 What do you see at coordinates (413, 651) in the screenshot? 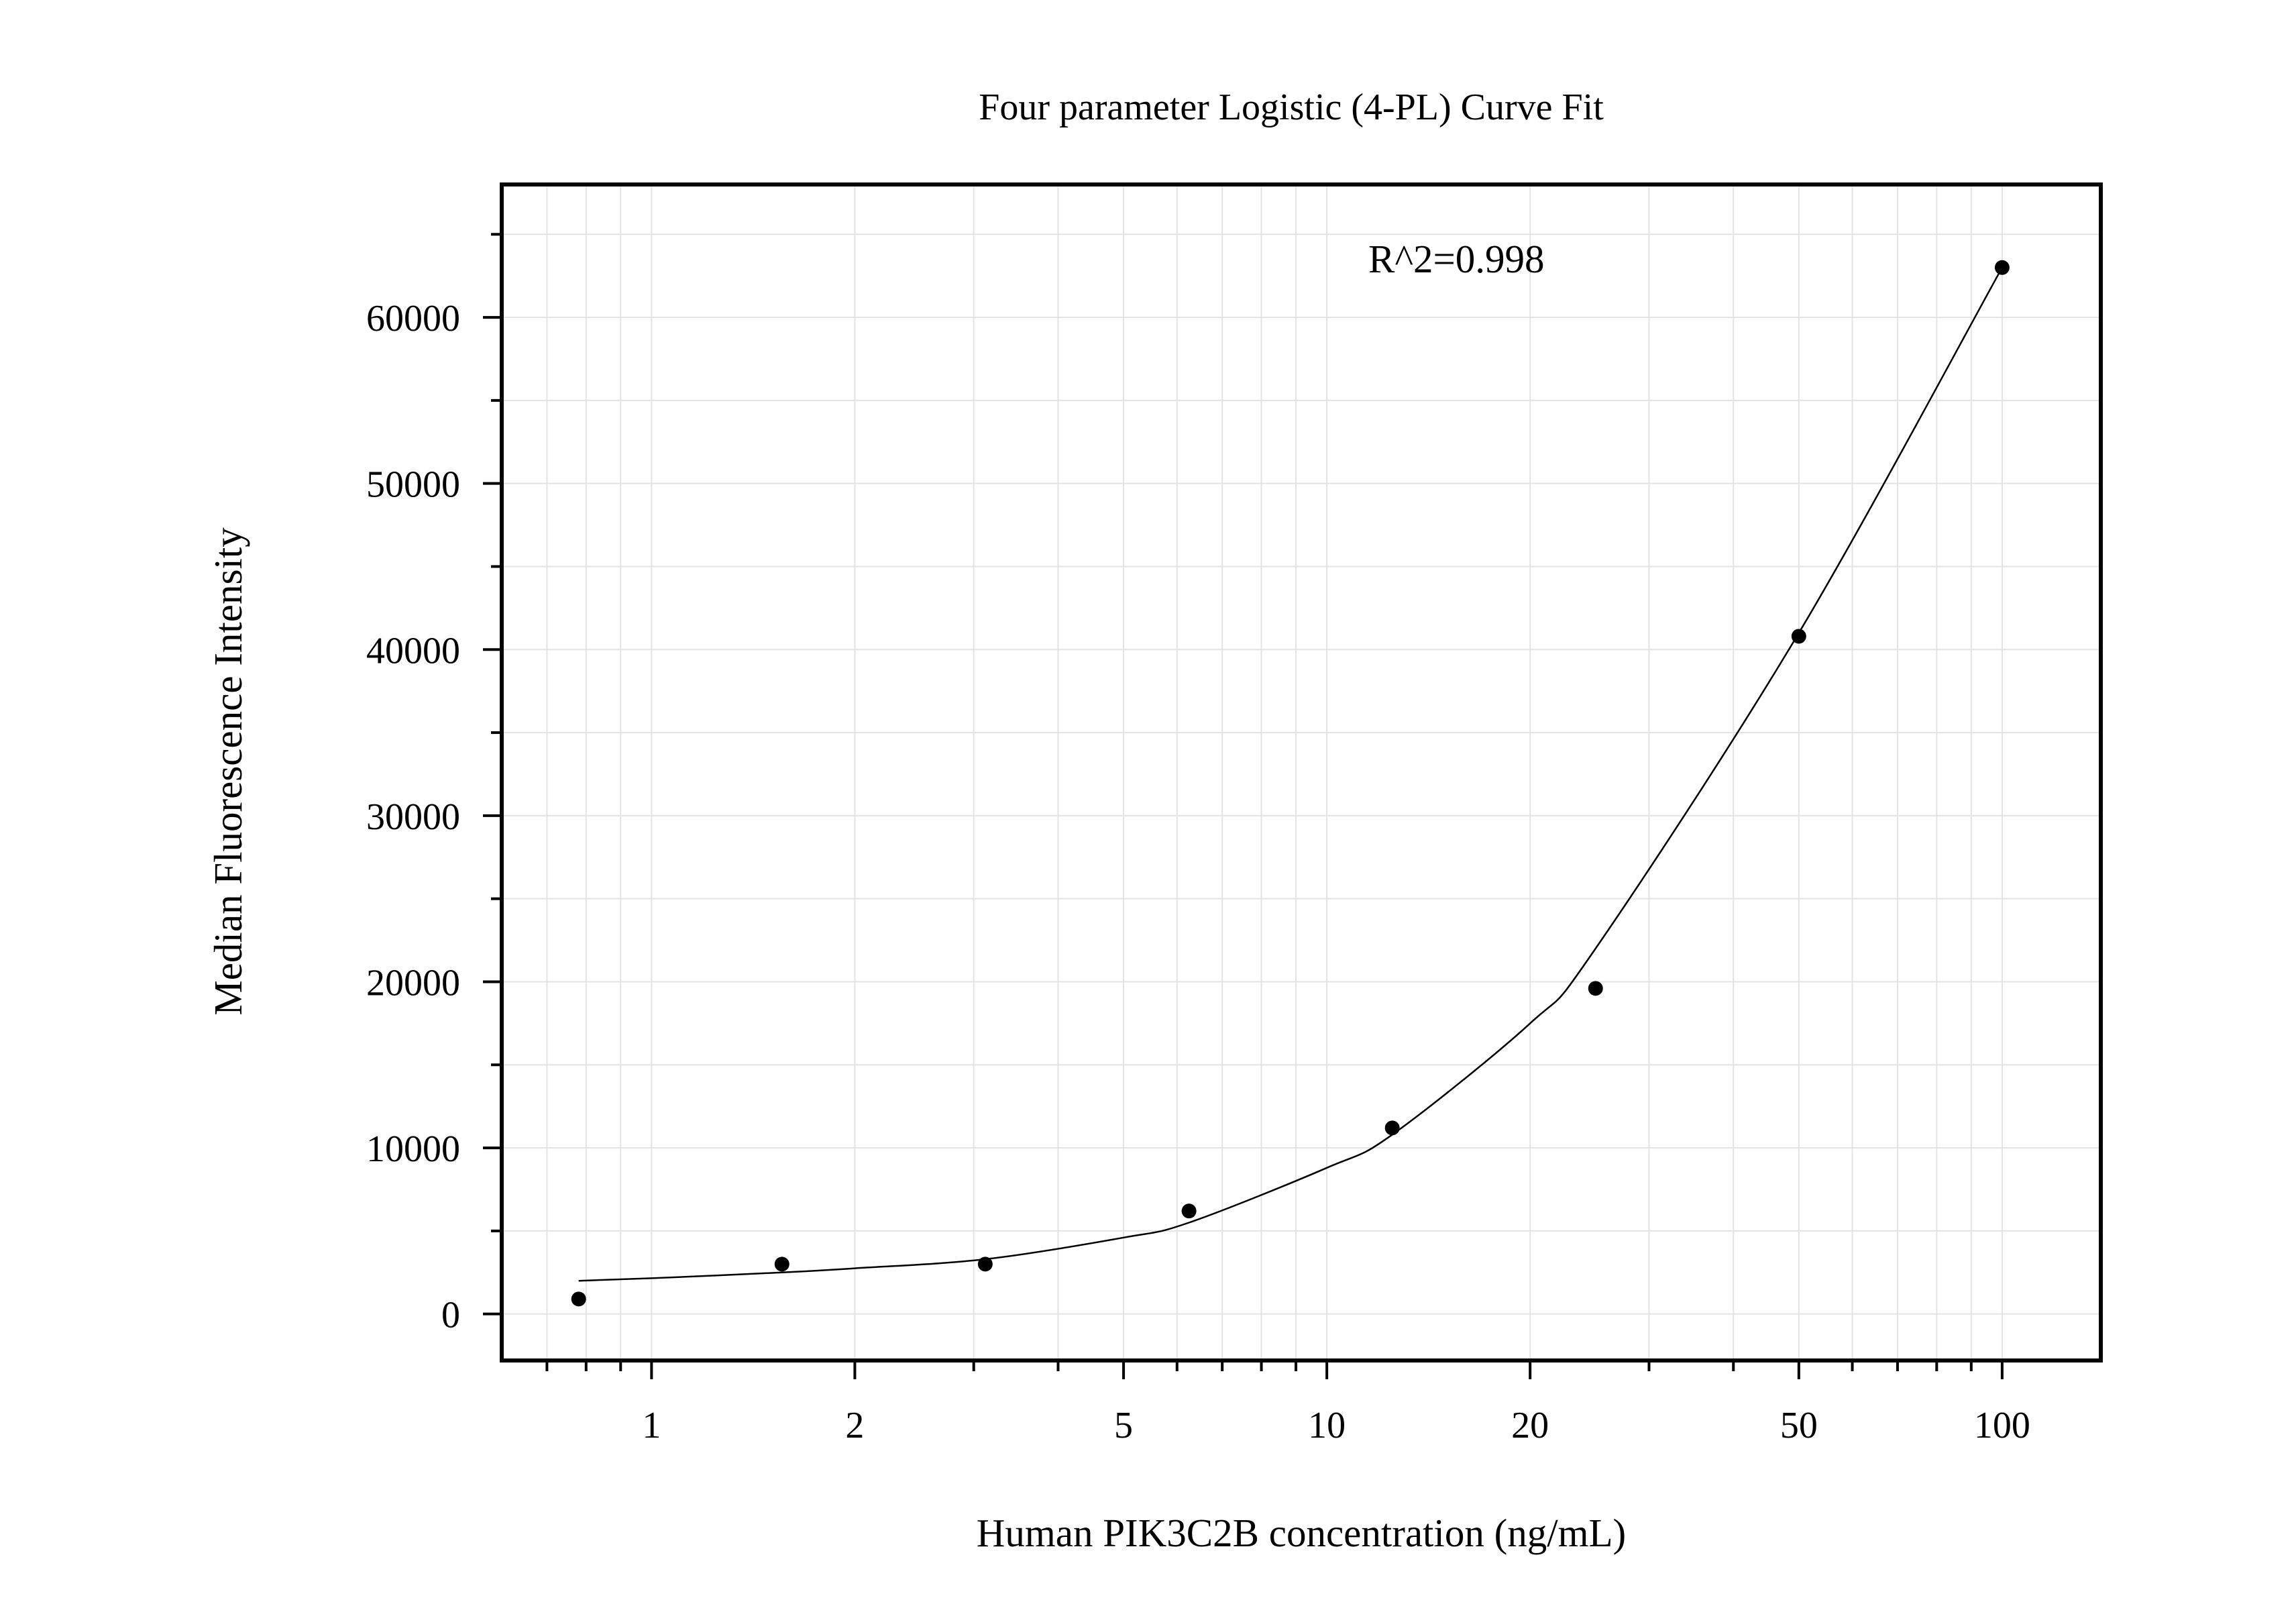
I see `y-tick-label: 40000` at bounding box center [413, 651].